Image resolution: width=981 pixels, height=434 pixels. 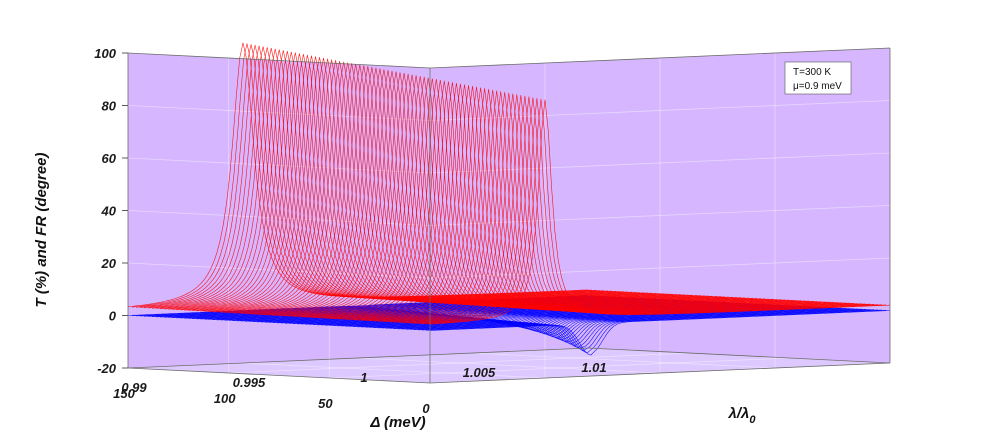 What do you see at coordinates (113, 316) in the screenshot?
I see `z-tick-label: 0` at bounding box center [113, 316].